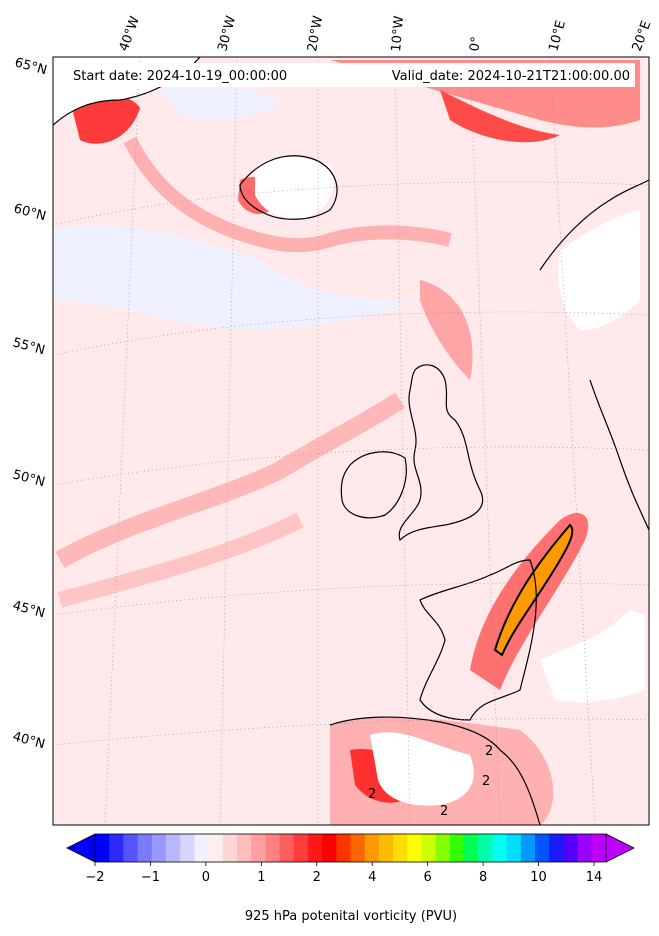 Image resolution: width=659 pixels, height=936 pixels. What do you see at coordinates (29, 346) in the screenshot?
I see `lat-label-55n: 55°N` at bounding box center [29, 346].